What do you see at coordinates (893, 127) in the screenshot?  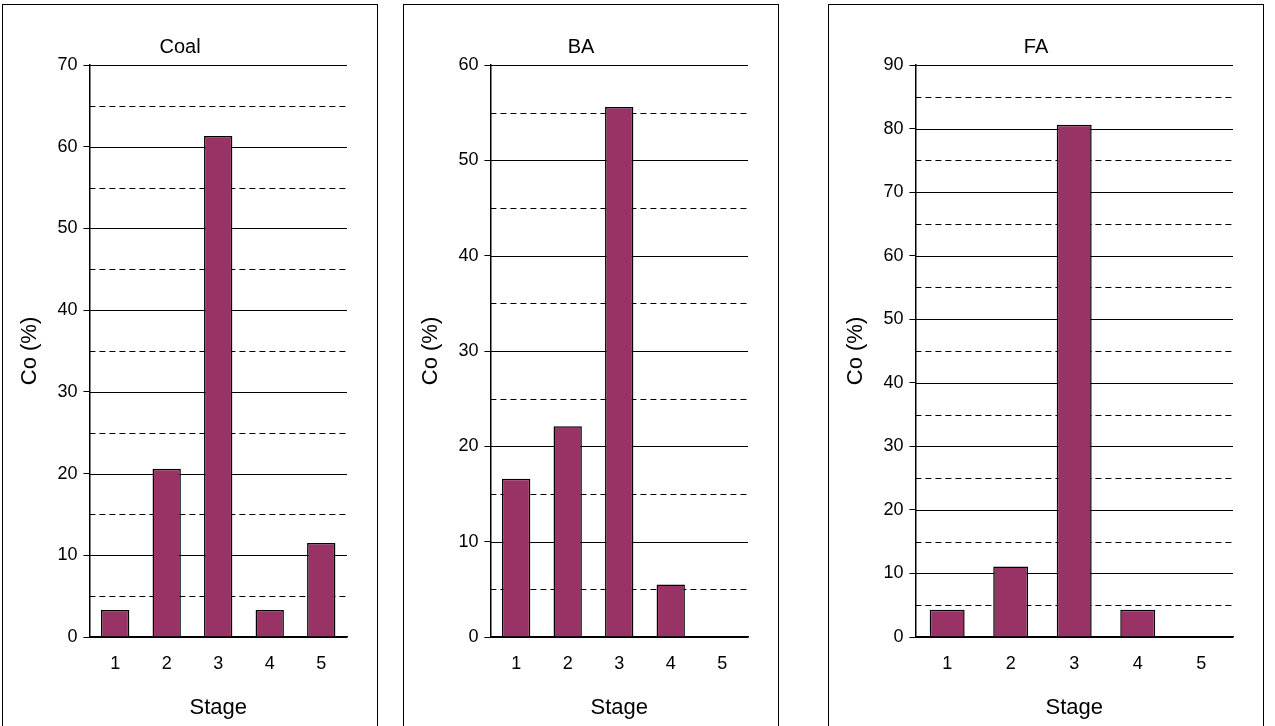 I see `y-tick-label: 80` at bounding box center [893, 127].